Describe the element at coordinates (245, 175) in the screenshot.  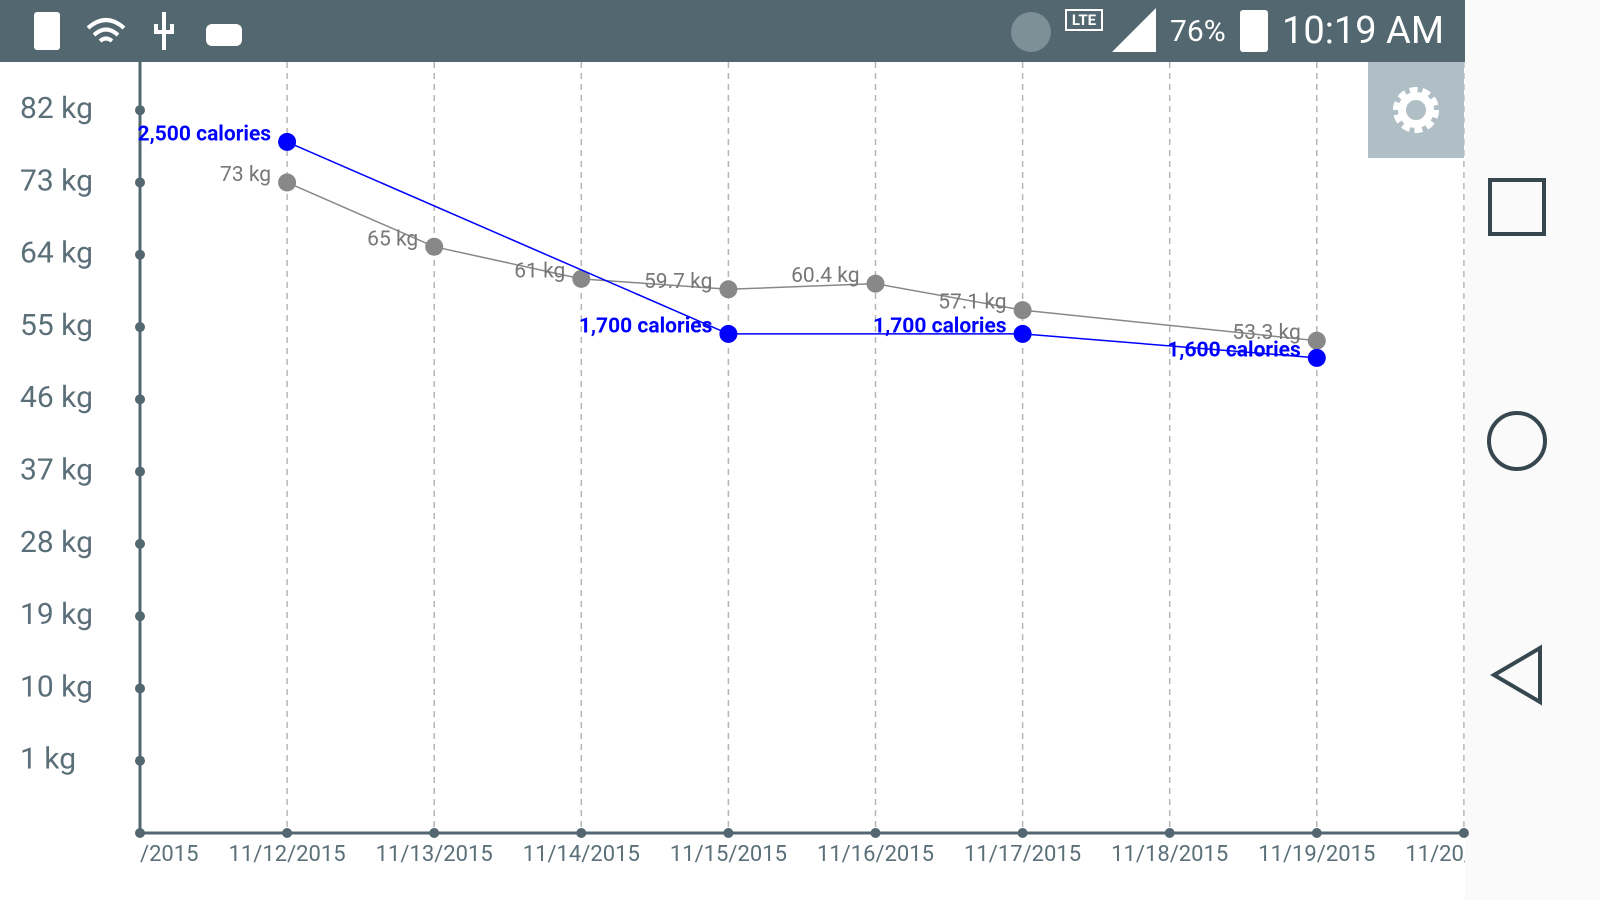
I see `data-label: 73 kg` at that location.